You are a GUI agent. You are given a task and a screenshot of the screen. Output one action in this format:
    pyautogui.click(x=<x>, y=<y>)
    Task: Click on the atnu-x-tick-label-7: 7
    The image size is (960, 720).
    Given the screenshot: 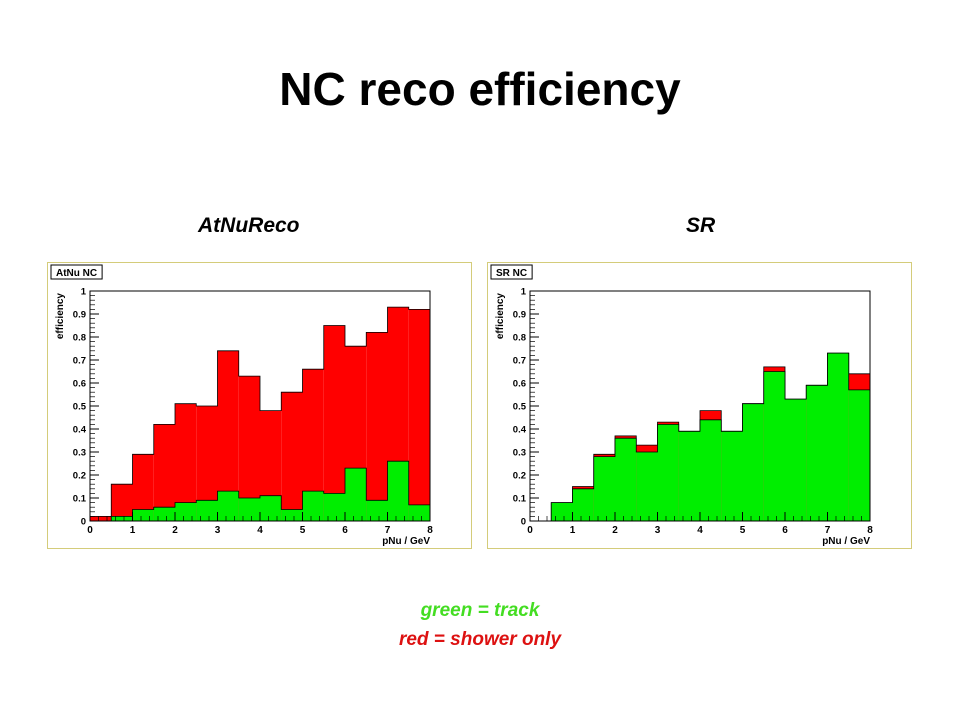 What is the action you would take?
    pyautogui.click(x=388, y=530)
    